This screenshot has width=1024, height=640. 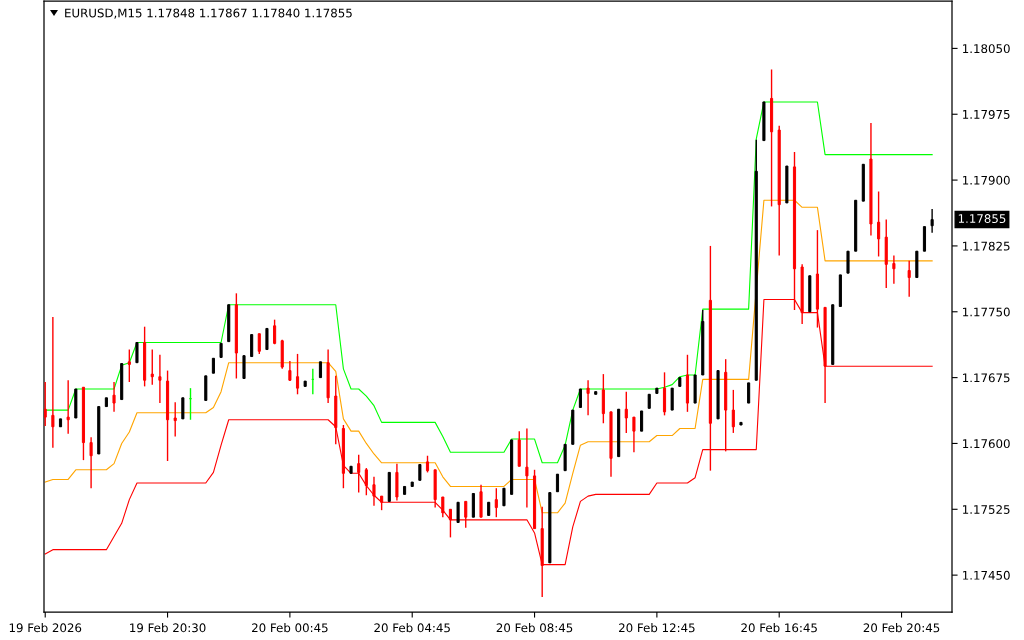 I want to click on y-tick-label: 1.18050, so click(x=986, y=49).